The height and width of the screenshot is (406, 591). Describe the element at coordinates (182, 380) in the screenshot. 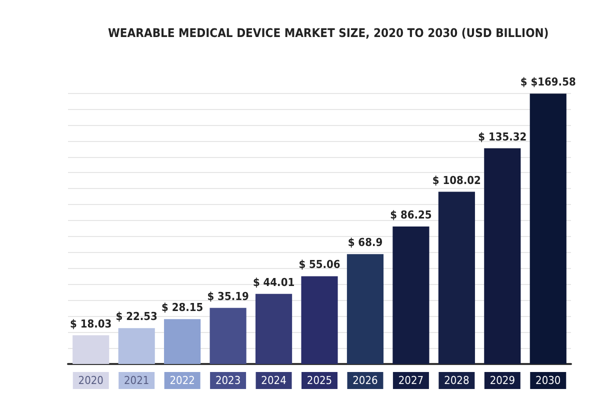

I see `x-tick-label: 2022` at that location.